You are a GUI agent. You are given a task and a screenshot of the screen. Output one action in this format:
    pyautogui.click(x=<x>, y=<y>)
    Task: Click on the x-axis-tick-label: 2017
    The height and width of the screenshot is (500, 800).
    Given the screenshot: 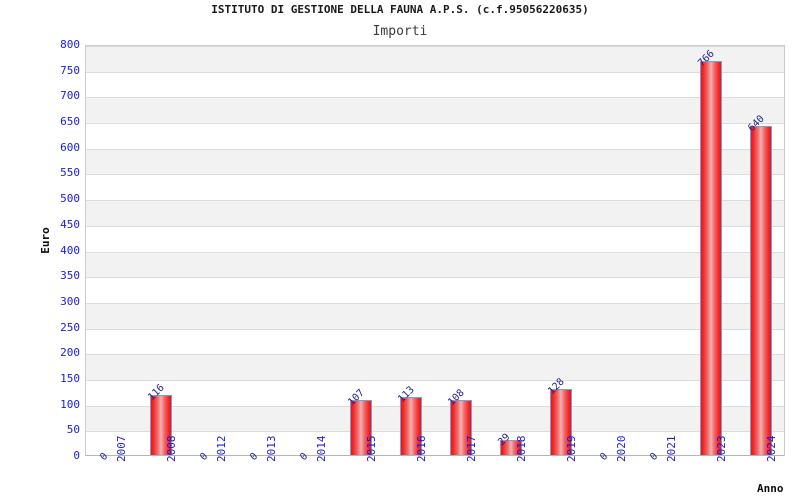 What is the action you would take?
    pyautogui.click(x=471, y=449)
    